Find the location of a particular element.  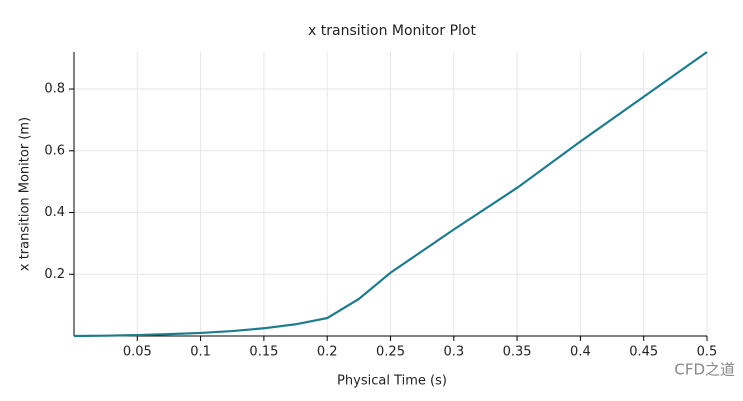

x-tick-label: 0.45 is located at coordinates (643, 352).